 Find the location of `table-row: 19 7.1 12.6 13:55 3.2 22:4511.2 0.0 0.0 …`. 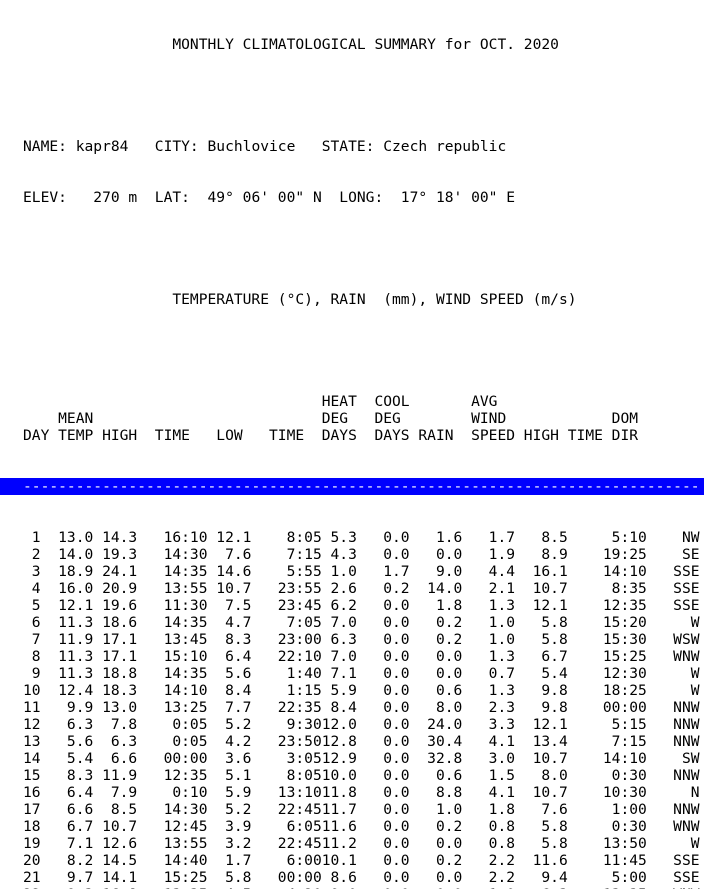

table-row: 19 7.1 12.6 13:55 3.2 22:4511.2 0.0 0.0 … is located at coordinates (361, 843).